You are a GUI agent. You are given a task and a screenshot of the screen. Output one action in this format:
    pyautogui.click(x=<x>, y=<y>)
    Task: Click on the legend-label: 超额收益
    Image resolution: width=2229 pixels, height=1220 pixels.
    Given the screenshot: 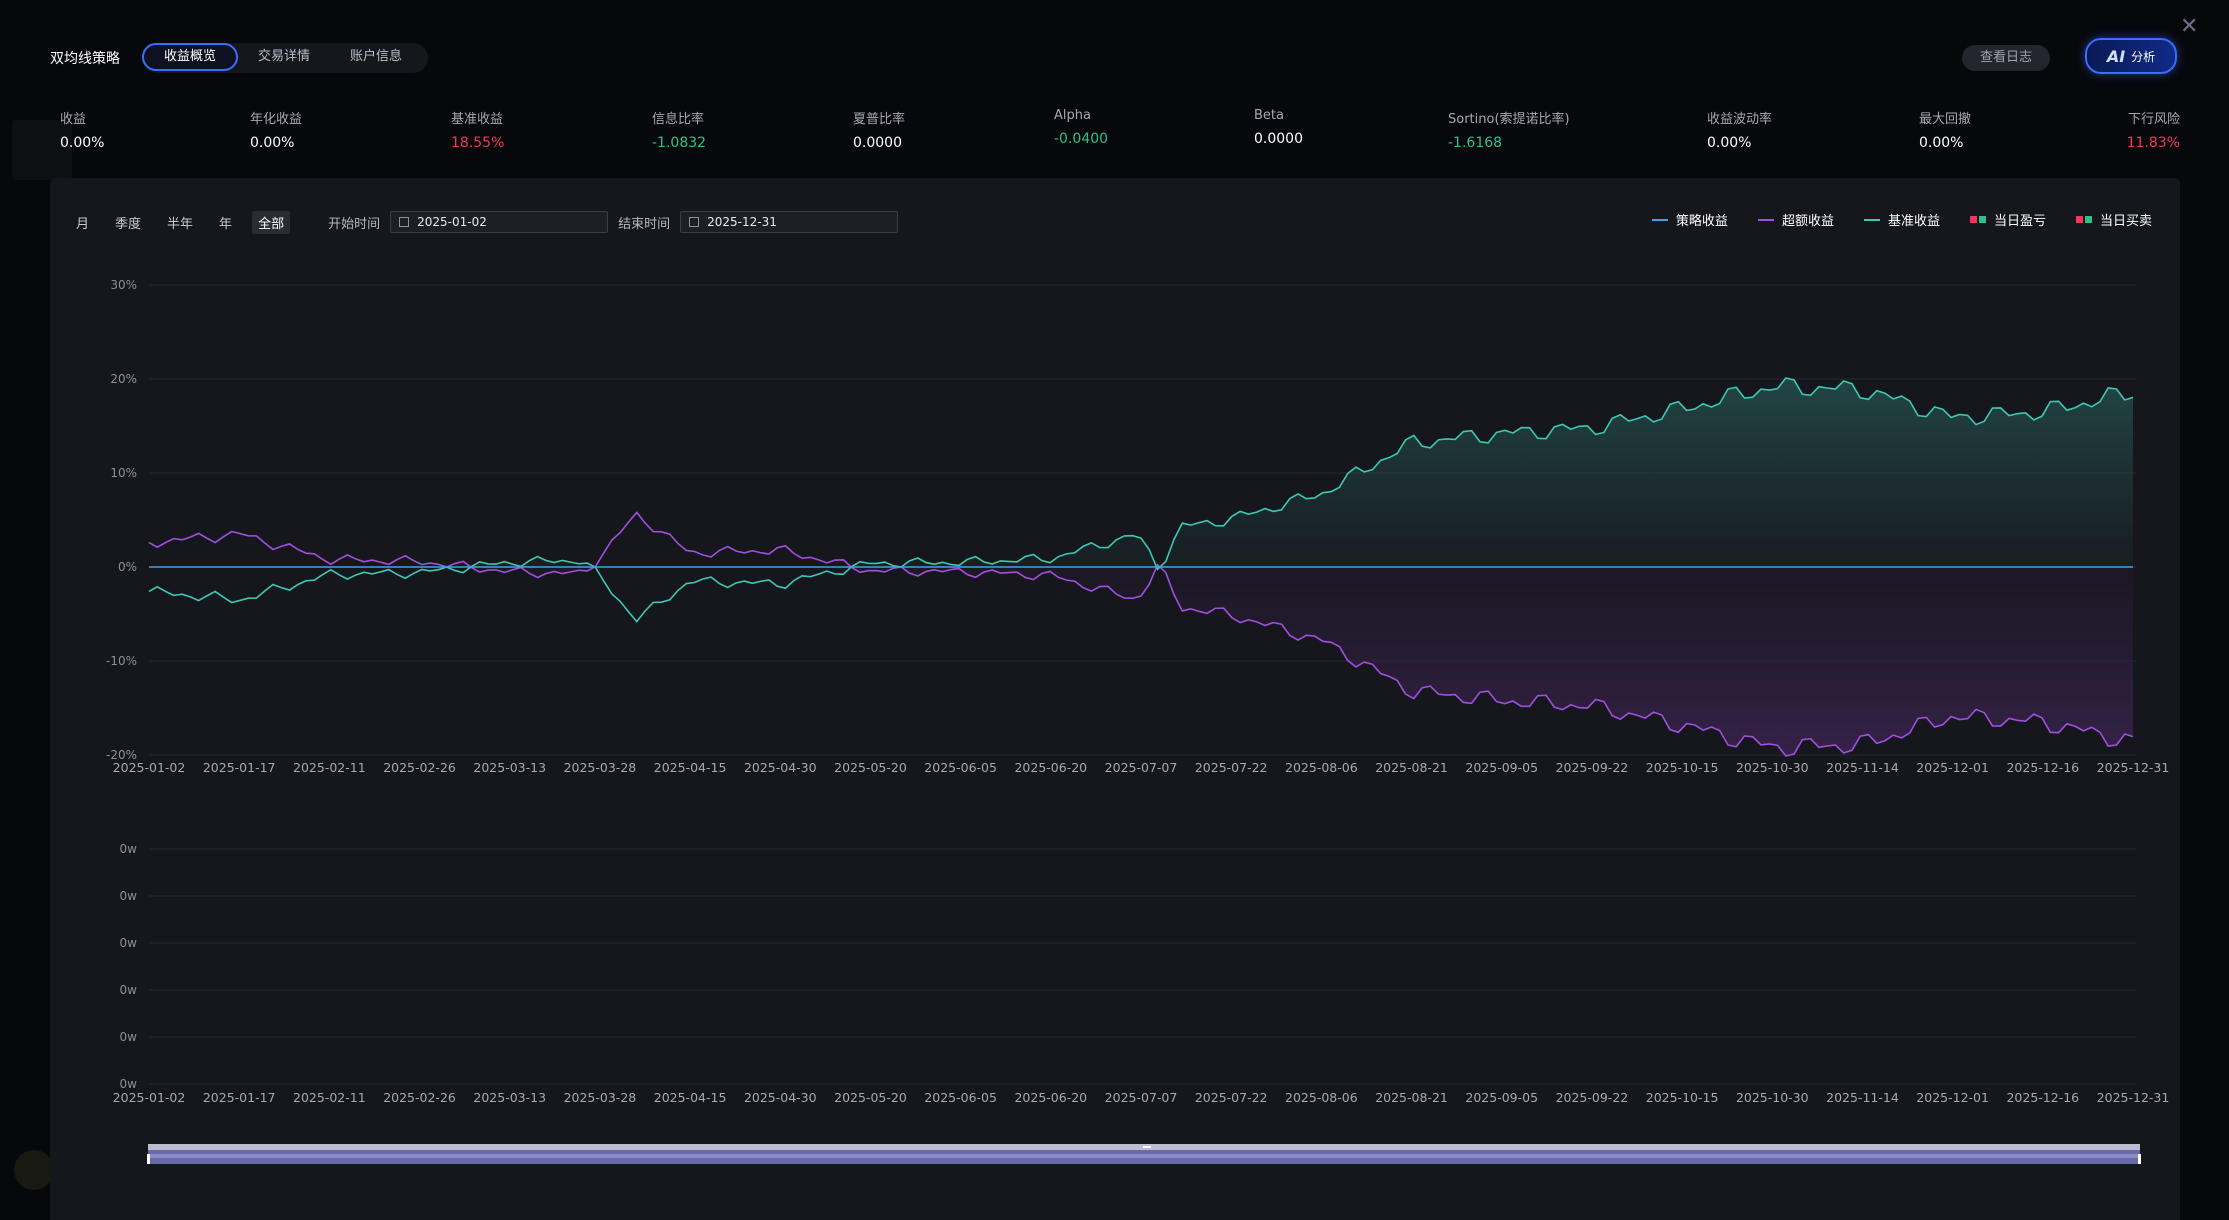 What is the action you would take?
    pyautogui.click(x=1807, y=221)
    